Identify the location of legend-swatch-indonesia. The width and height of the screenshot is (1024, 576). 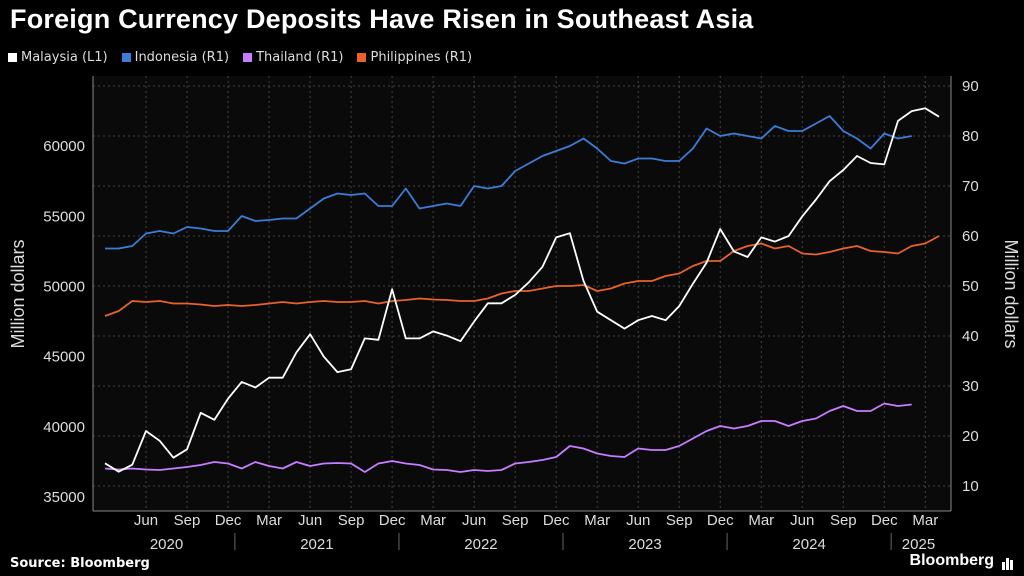
(126, 57).